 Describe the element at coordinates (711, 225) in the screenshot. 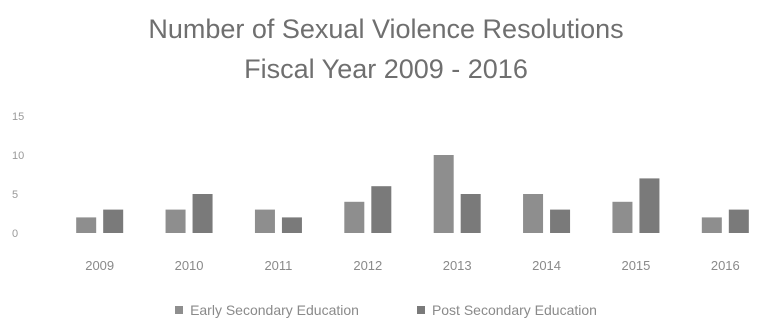

I see `bar-early-2016` at that location.